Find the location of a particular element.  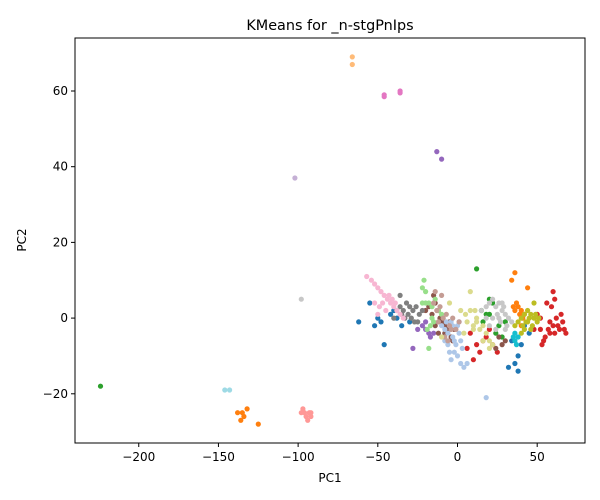

y-tick-label: 60 is located at coordinates (60, 91).